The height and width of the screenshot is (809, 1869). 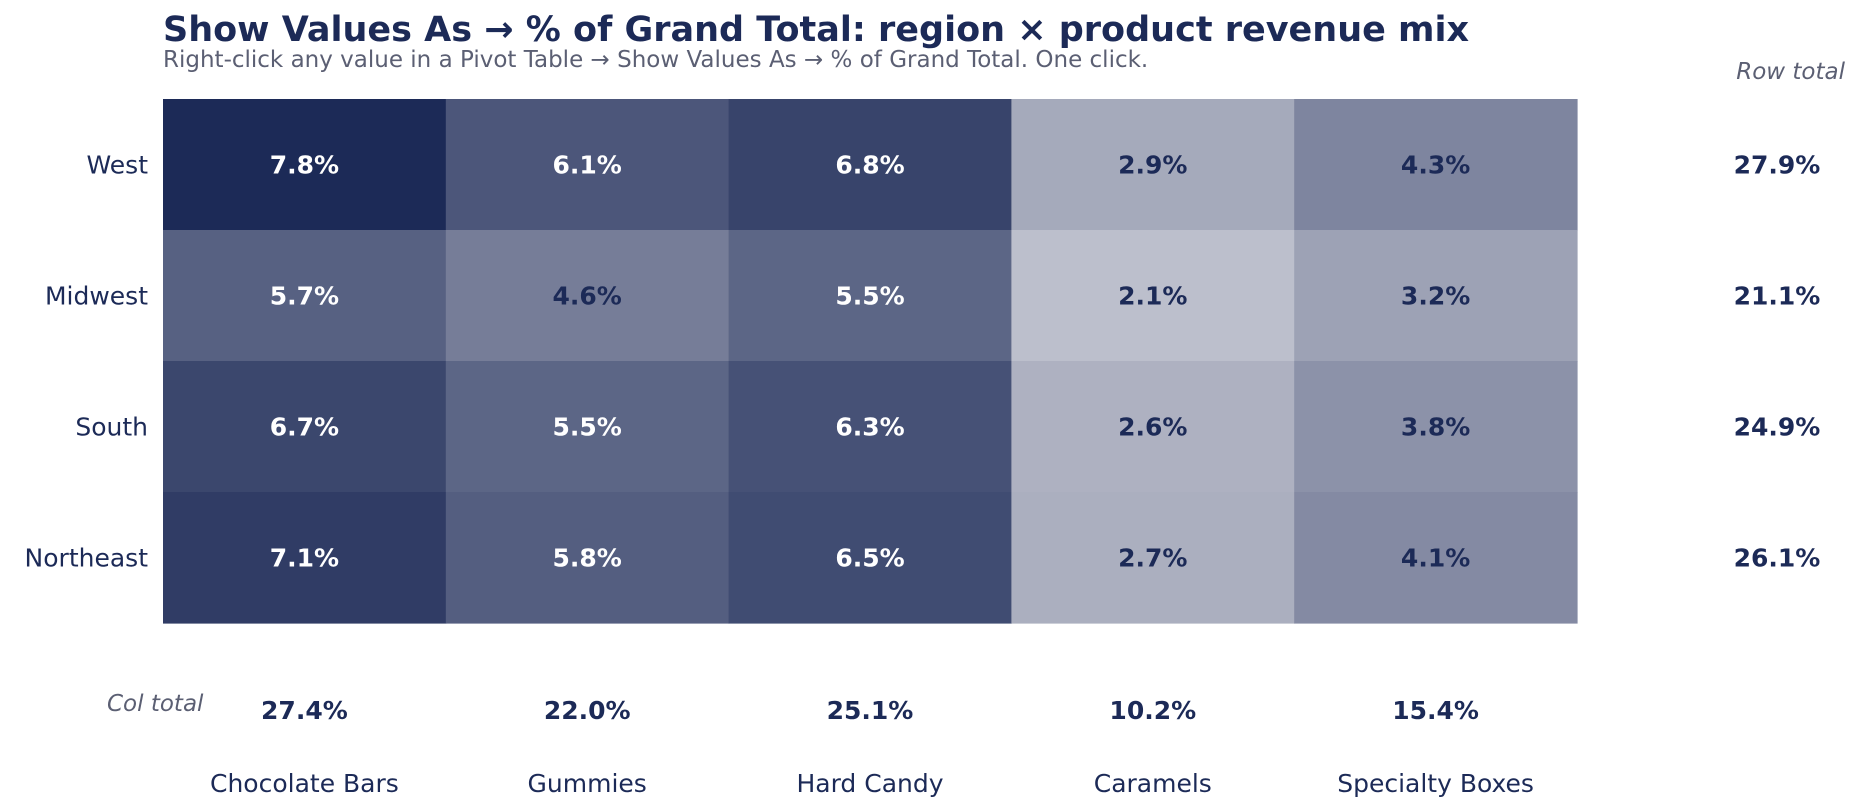 I want to click on col-total-value: 10.2%, so click(x=1152, y=710).